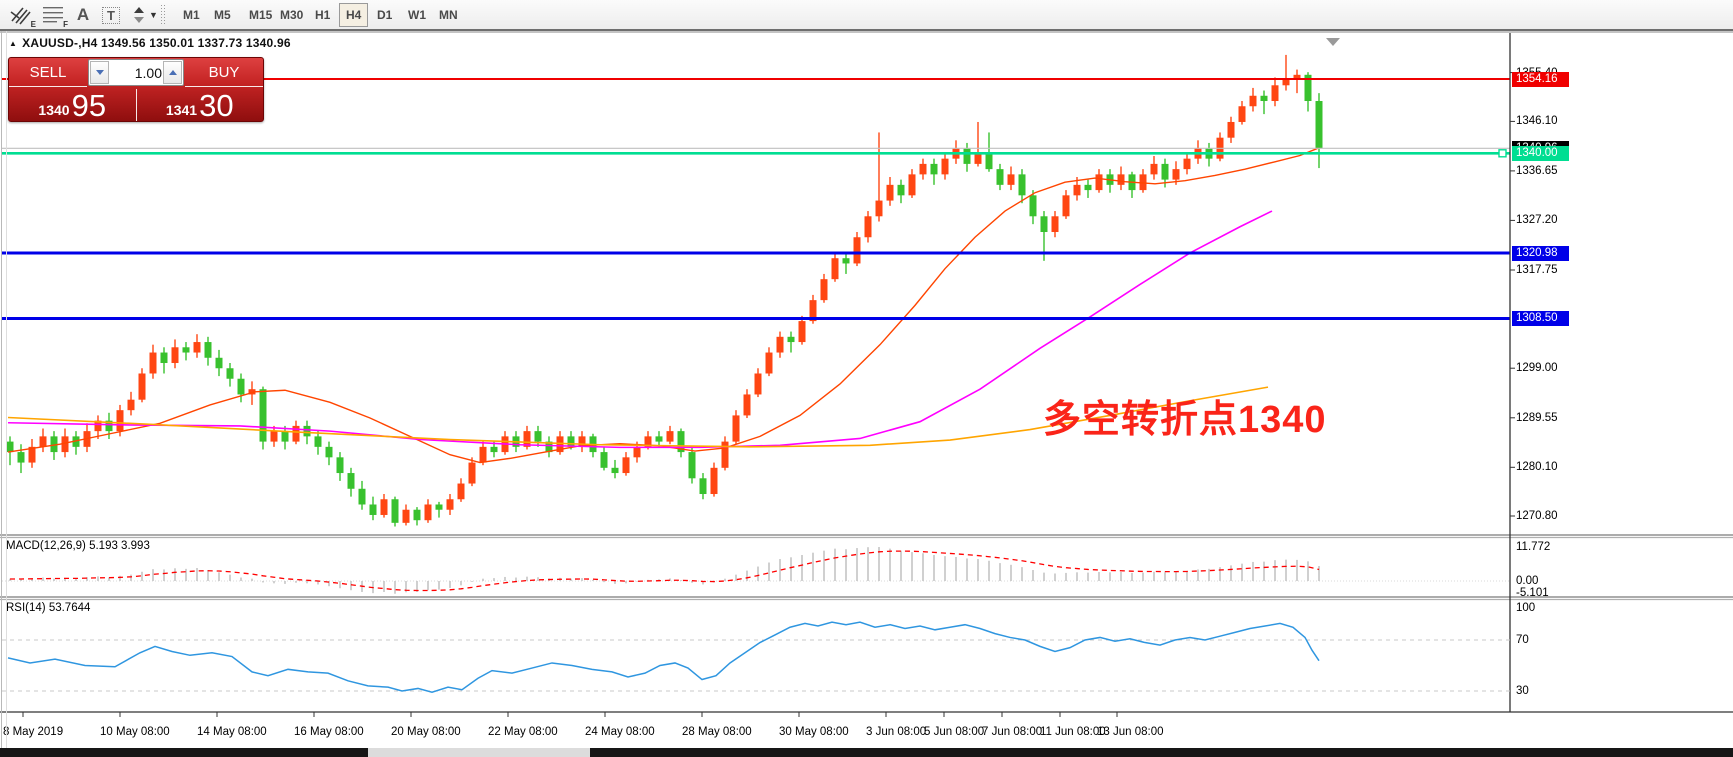  Describe the element at coordinates (89, 105) in the screenshot. I see `sell-price-big: 95` at that location.